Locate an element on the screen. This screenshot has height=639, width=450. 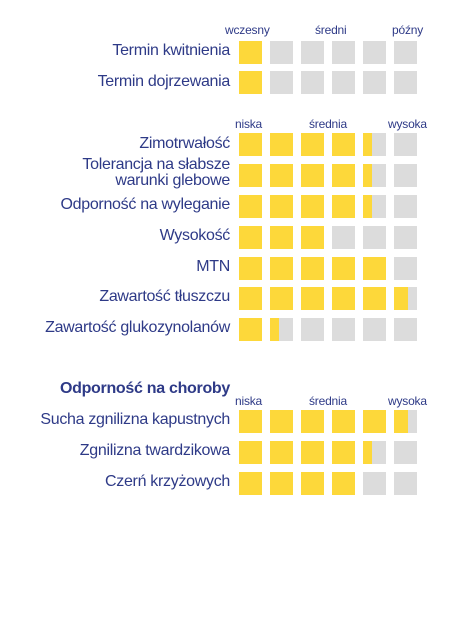
scale-label-early: wczesny is located at coordinates (247, 30).